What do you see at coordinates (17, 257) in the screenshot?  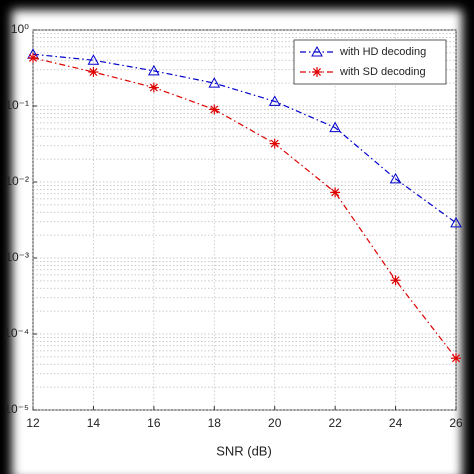 I see `y-tick-label: 10⁻³` at bounding box center [17, 257].